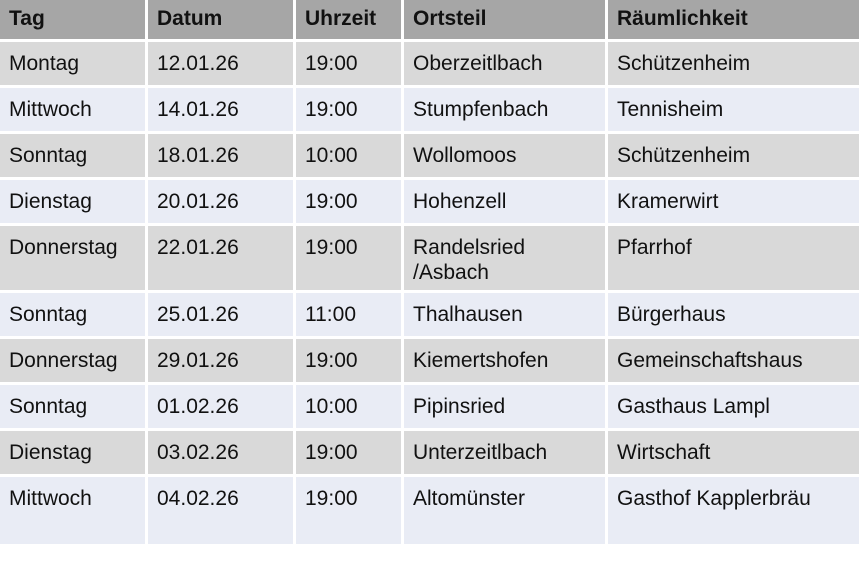 The width and height of the screenshot is (860, 573). I want to click on cell-datum: 03.02.26, so click(220, 452).